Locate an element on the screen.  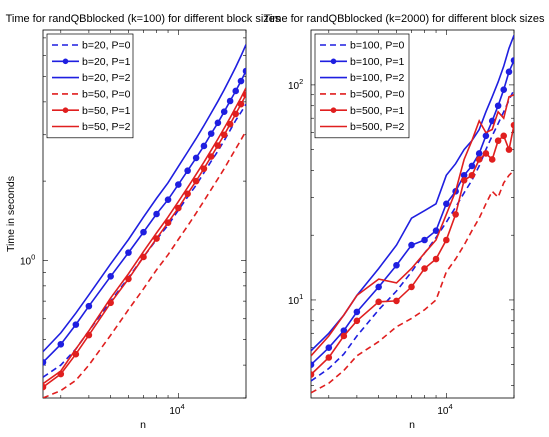
legend-entry: b=100, P=0 is located at coordinates (377, 46).